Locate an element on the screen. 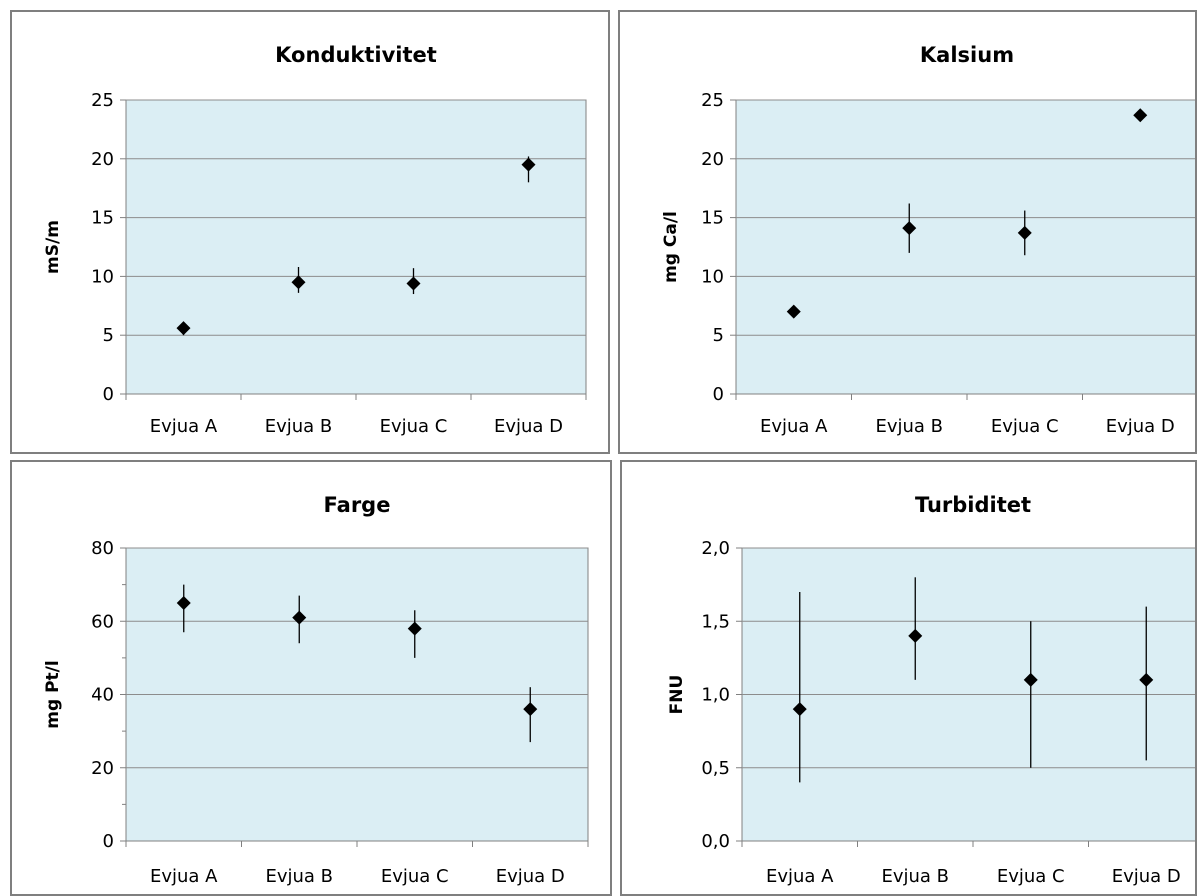  y-tick-label: 0,0 is located at coordinates (715, 841).